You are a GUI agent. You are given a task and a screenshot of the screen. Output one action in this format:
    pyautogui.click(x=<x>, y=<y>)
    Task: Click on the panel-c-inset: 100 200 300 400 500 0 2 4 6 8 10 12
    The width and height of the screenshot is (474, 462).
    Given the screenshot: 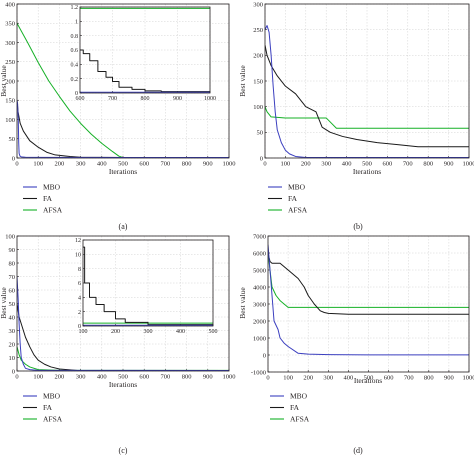 What is the action you would take?
    pyautogui.click(x=146, y=286)
    